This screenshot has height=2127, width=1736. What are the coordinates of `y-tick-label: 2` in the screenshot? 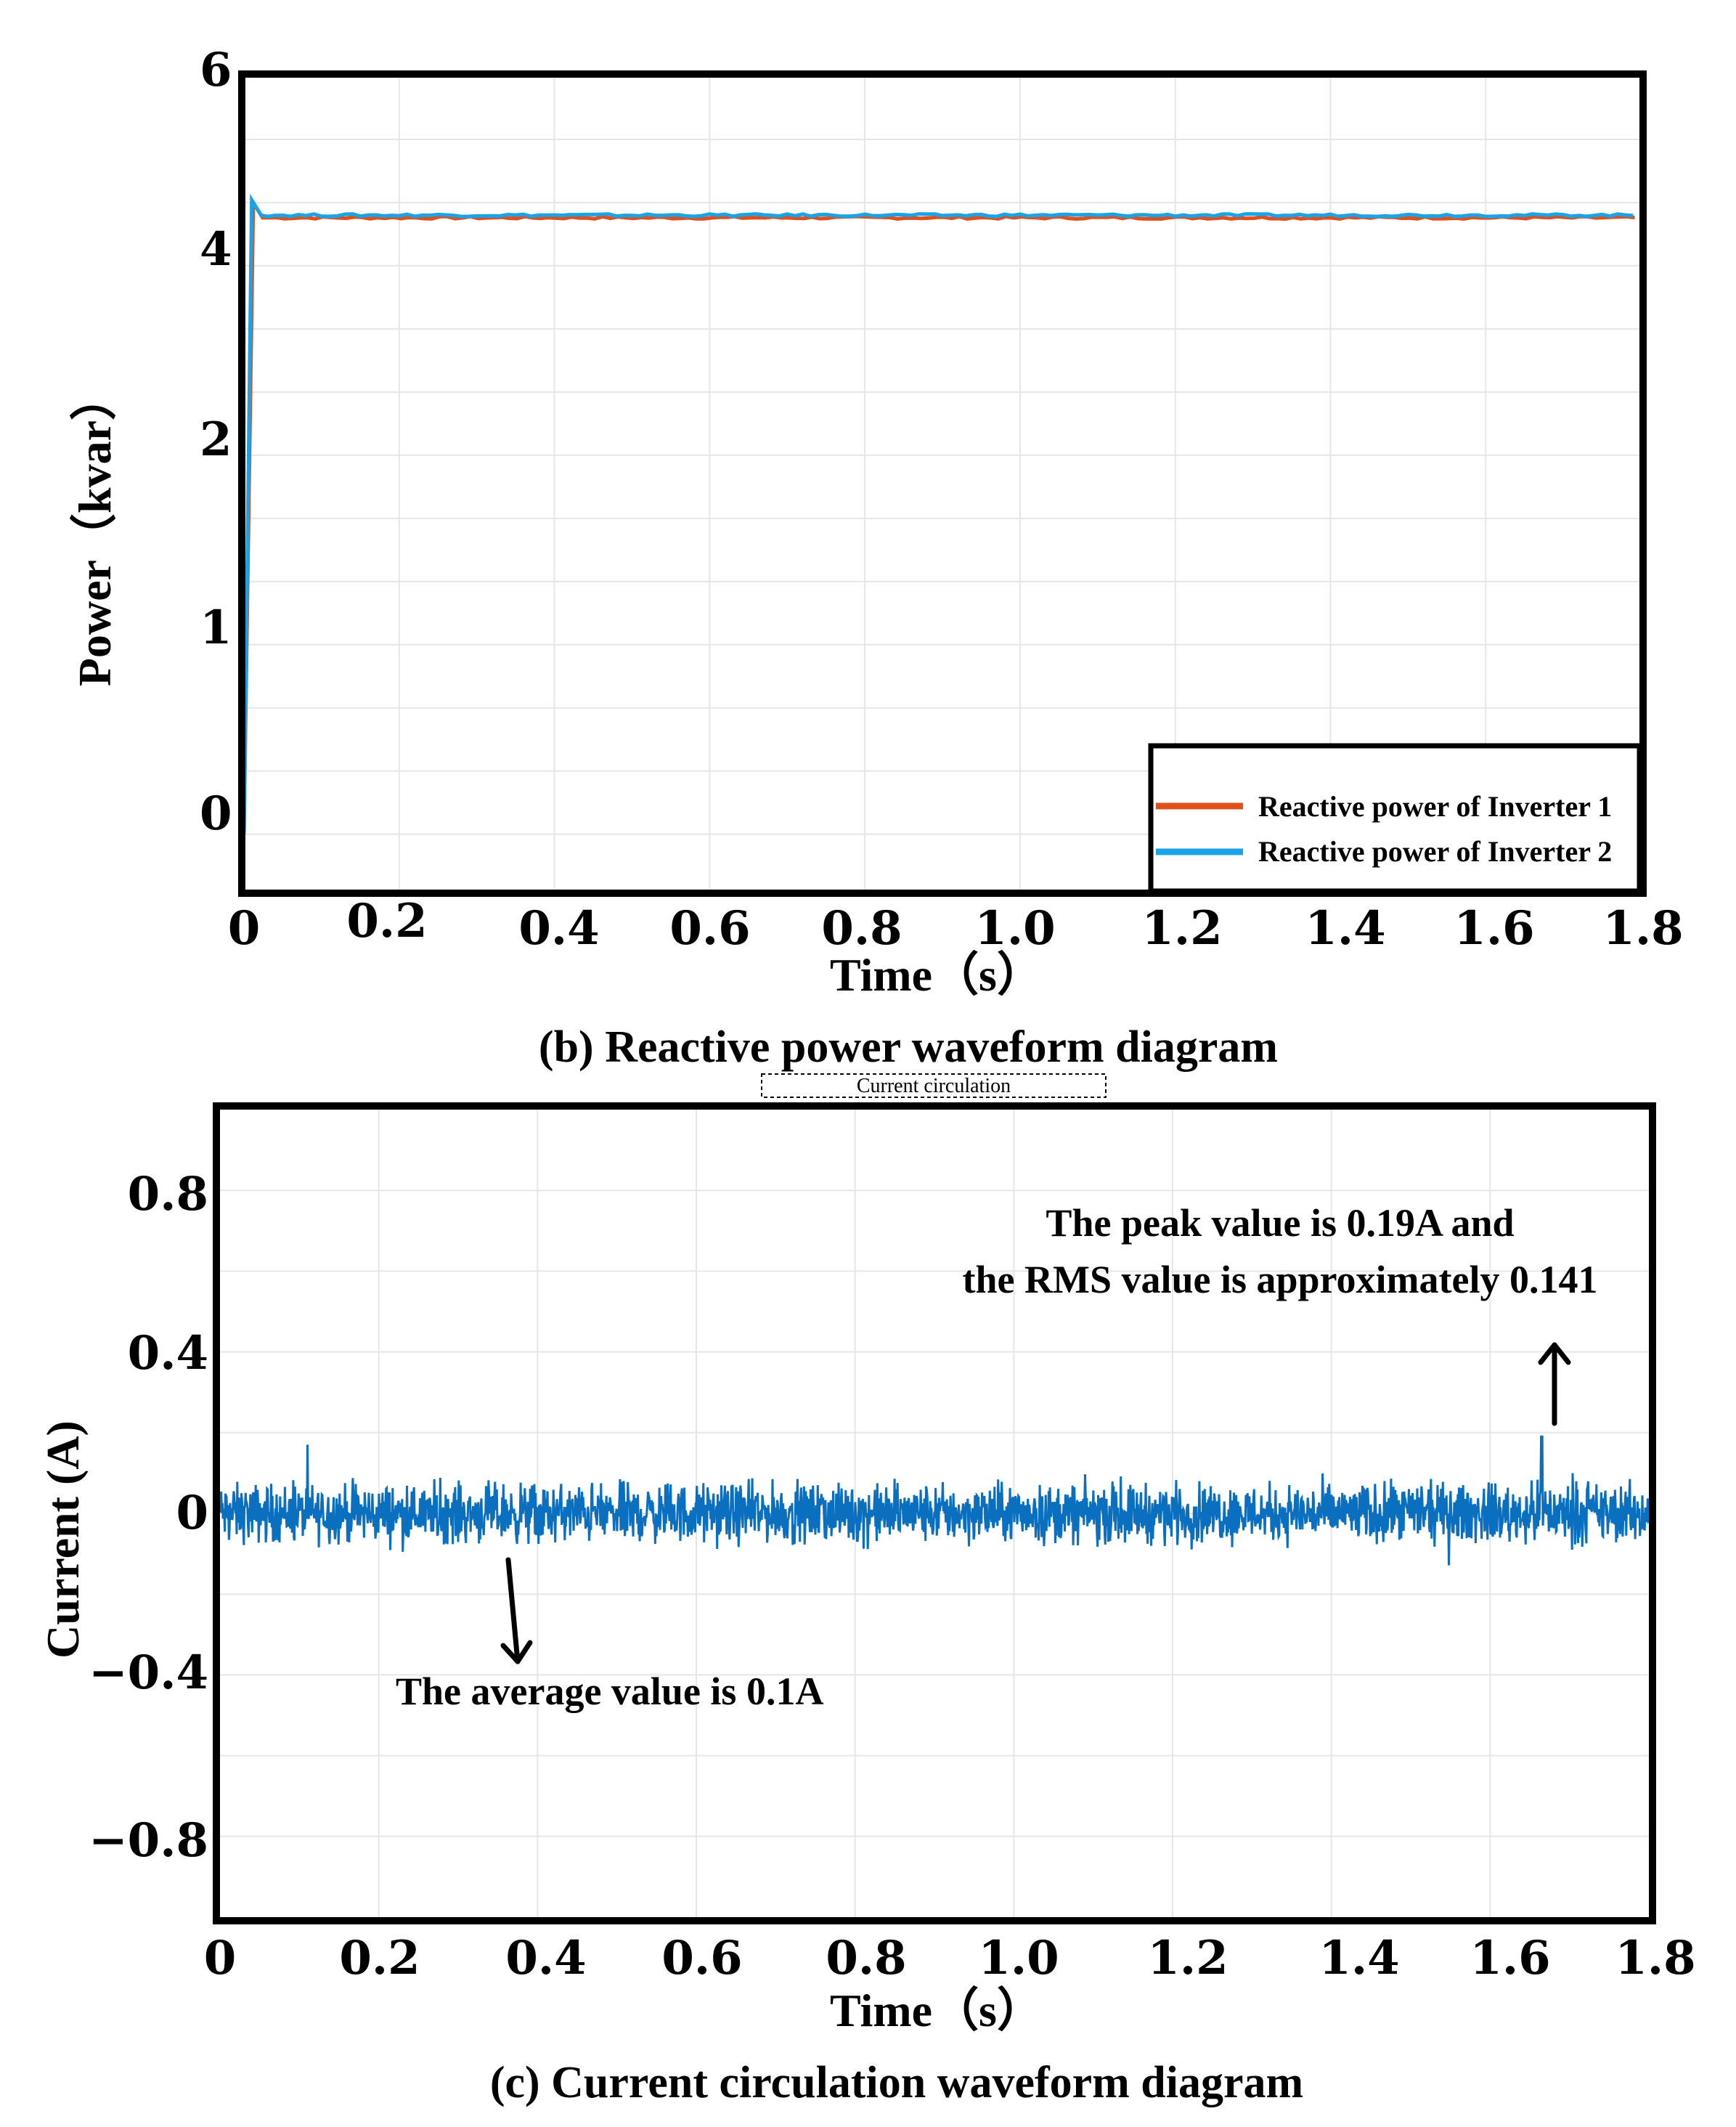 It's located at (216, 439).